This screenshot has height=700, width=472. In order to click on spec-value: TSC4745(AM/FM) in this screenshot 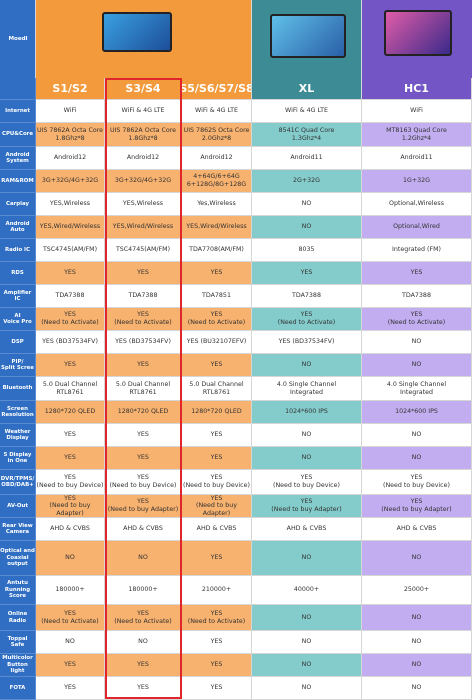, I will do `click(143, 250)`.